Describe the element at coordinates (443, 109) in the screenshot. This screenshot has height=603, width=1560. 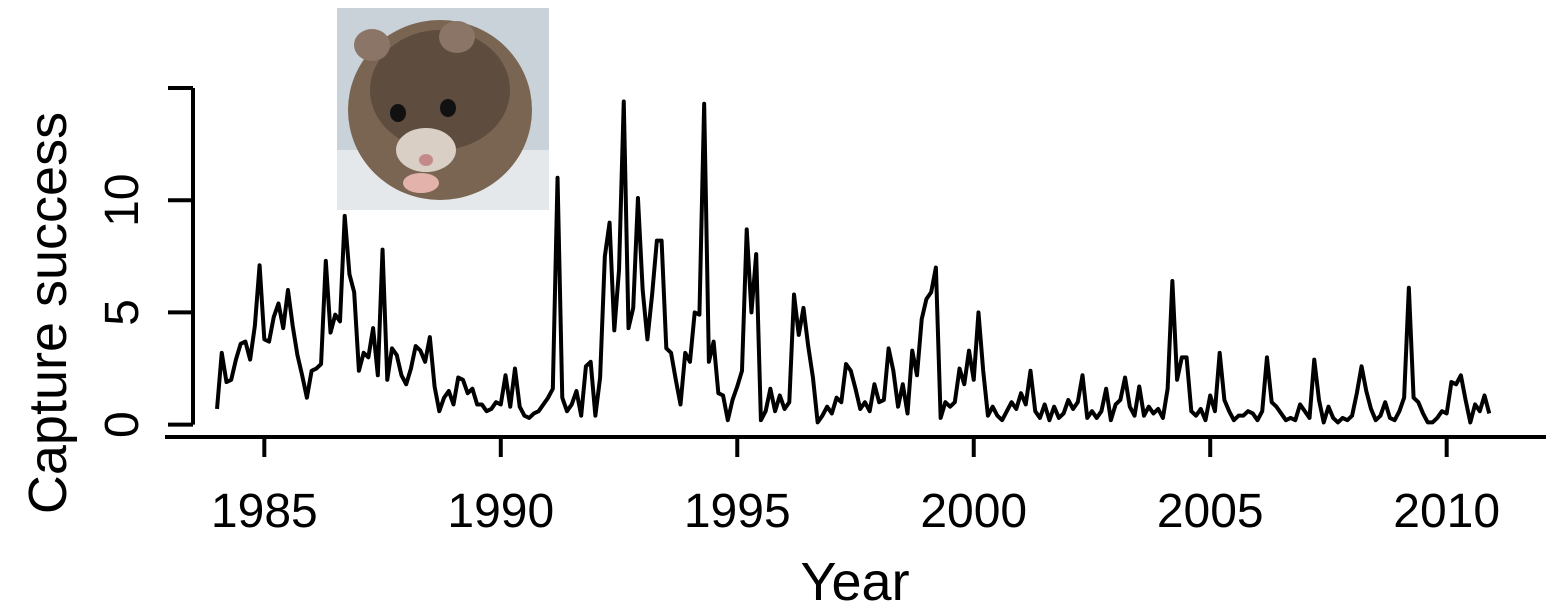
I see `hamster-photo` at that location.